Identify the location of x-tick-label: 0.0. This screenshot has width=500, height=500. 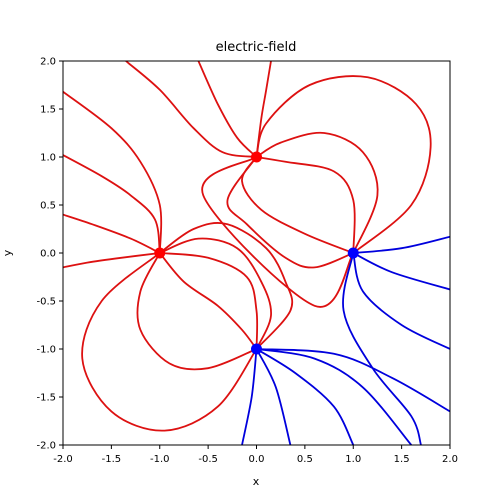
(257, 459).